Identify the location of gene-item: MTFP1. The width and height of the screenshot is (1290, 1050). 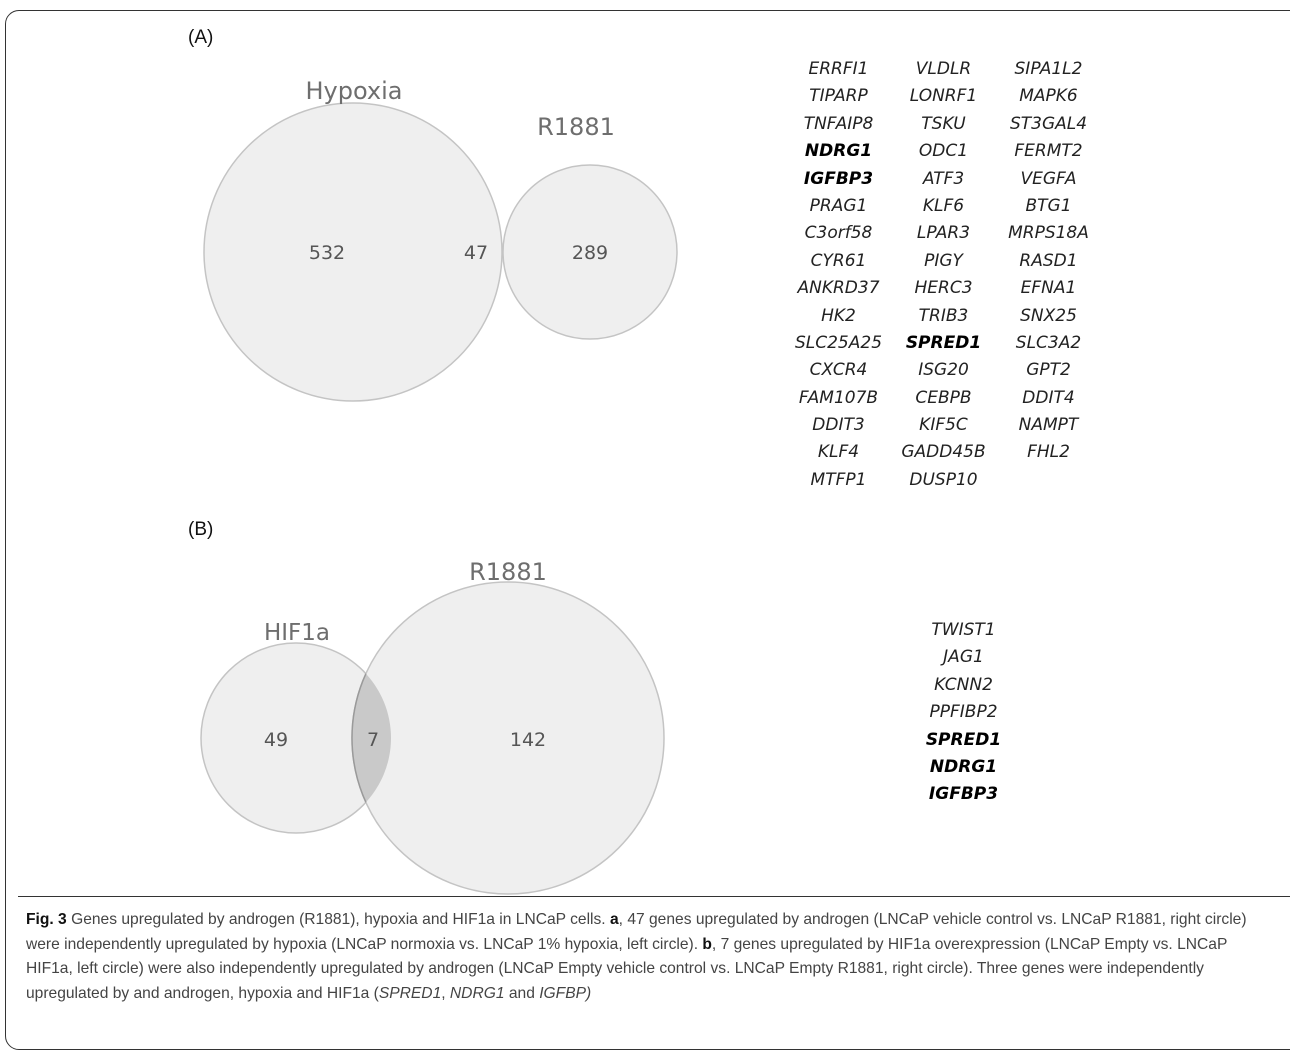
(838, 479).